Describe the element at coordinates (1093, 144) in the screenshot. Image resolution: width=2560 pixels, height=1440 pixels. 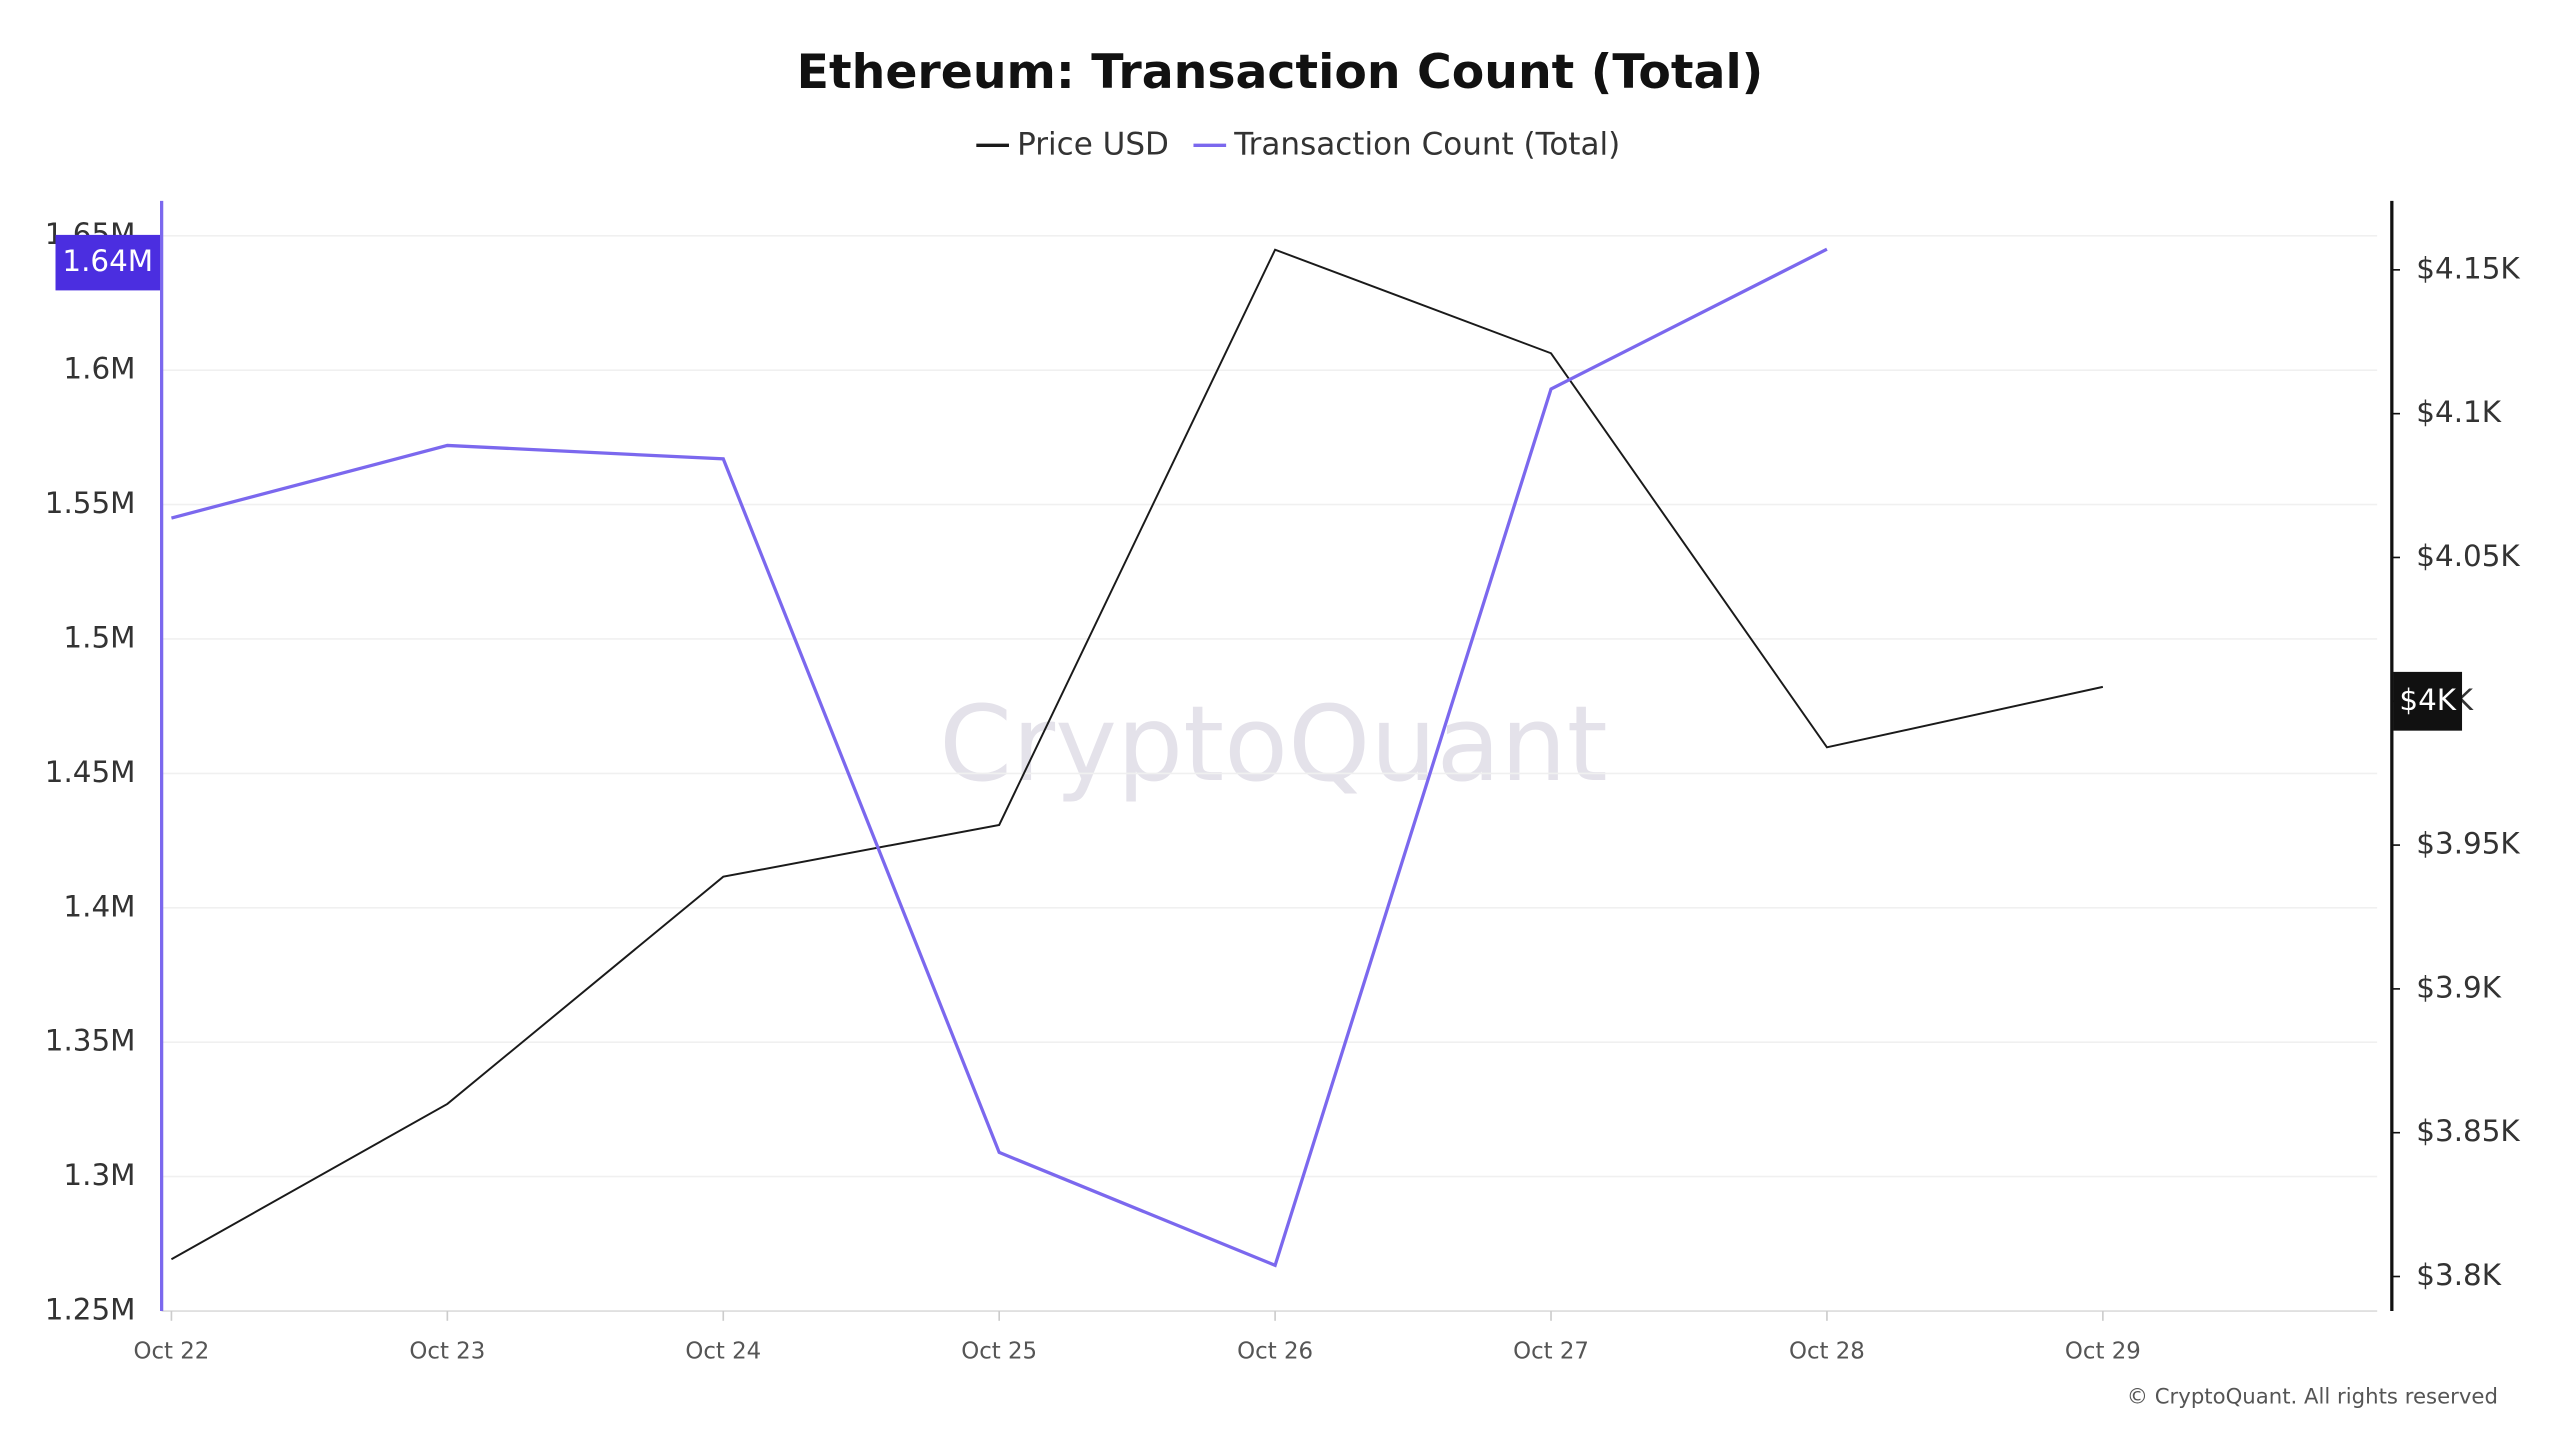
I see `legend-label: Price USD` at that location.